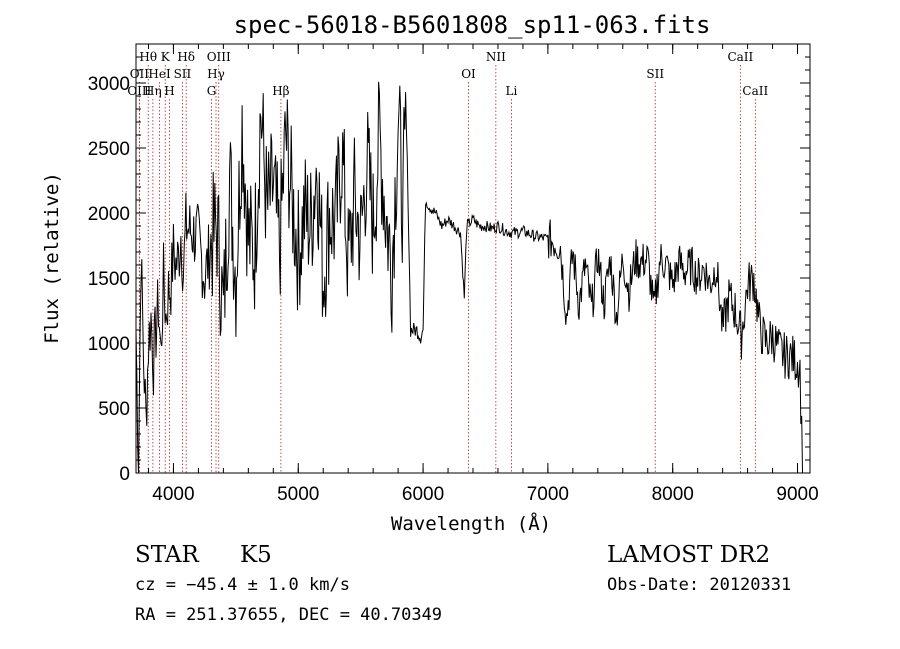  What do you see at coordinates (186, 57) in the screenshot?
I see `line-marker-label: Hδ` at bounding box center [186, 57].